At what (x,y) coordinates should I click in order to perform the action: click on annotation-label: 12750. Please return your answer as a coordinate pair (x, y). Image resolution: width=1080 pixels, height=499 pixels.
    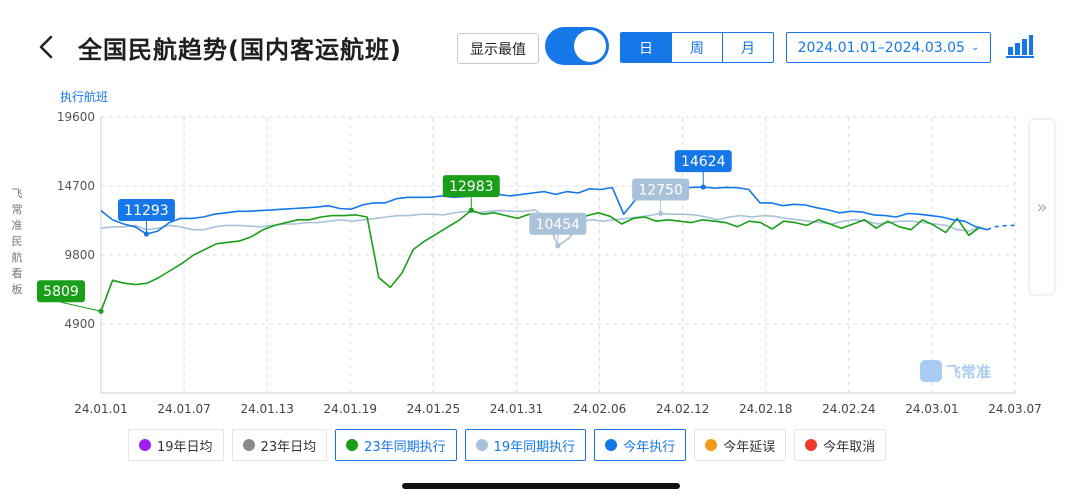
    Looking at the image, I should click on (660, 190).